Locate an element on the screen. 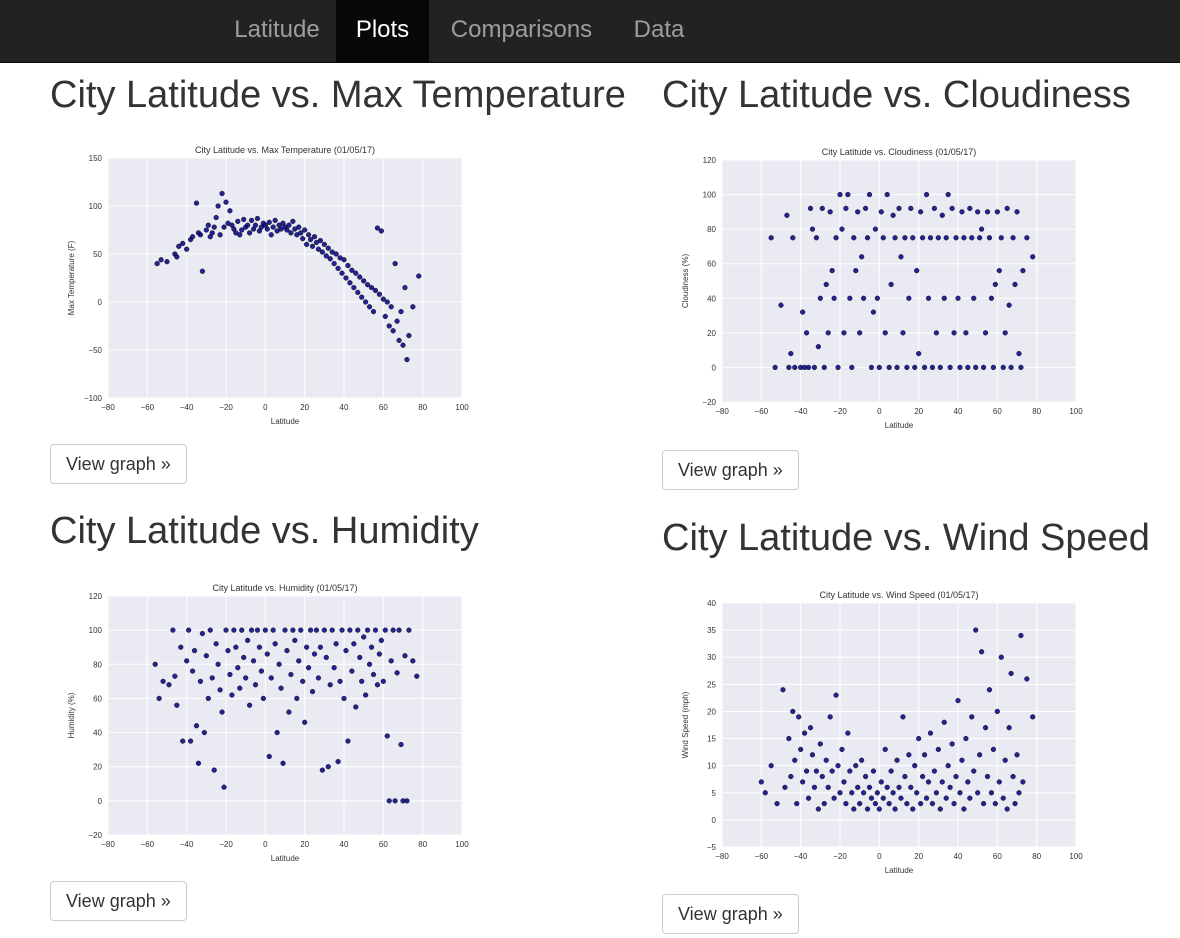 This screenshot has width=1180, height=938. x-tick-label: 100 is located at coordinates (1076, 411).